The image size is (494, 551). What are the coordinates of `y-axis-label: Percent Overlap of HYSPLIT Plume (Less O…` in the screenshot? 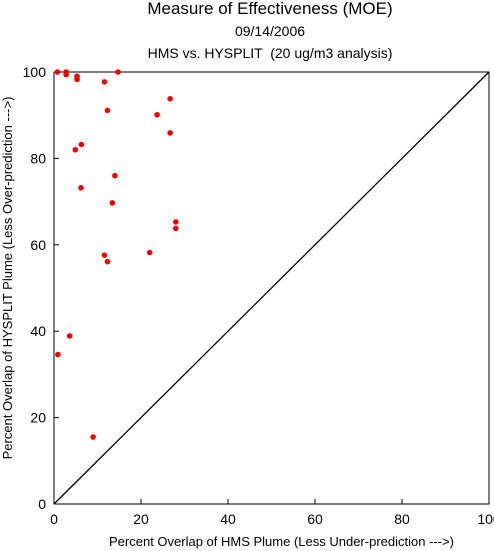 It's located at (7, 278).